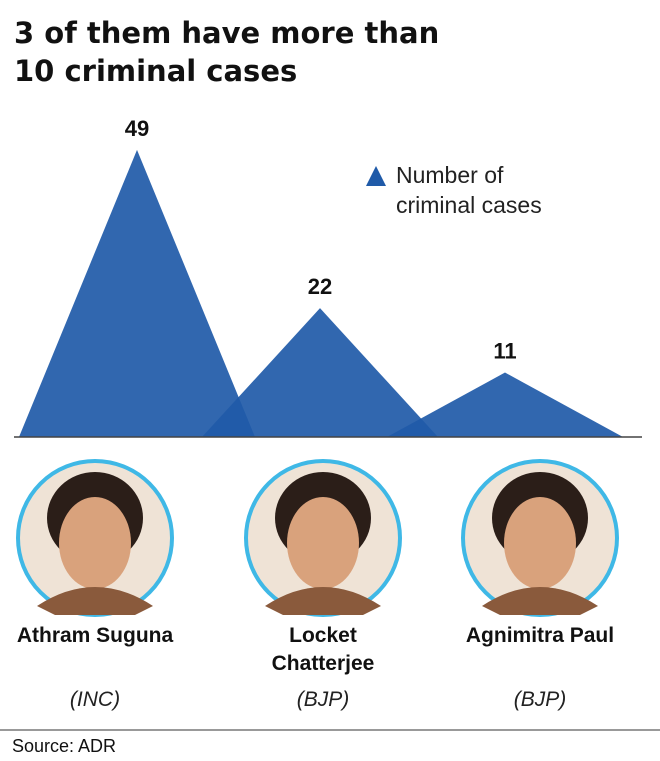  I want to click on data-label: 49, so click(137, 128).